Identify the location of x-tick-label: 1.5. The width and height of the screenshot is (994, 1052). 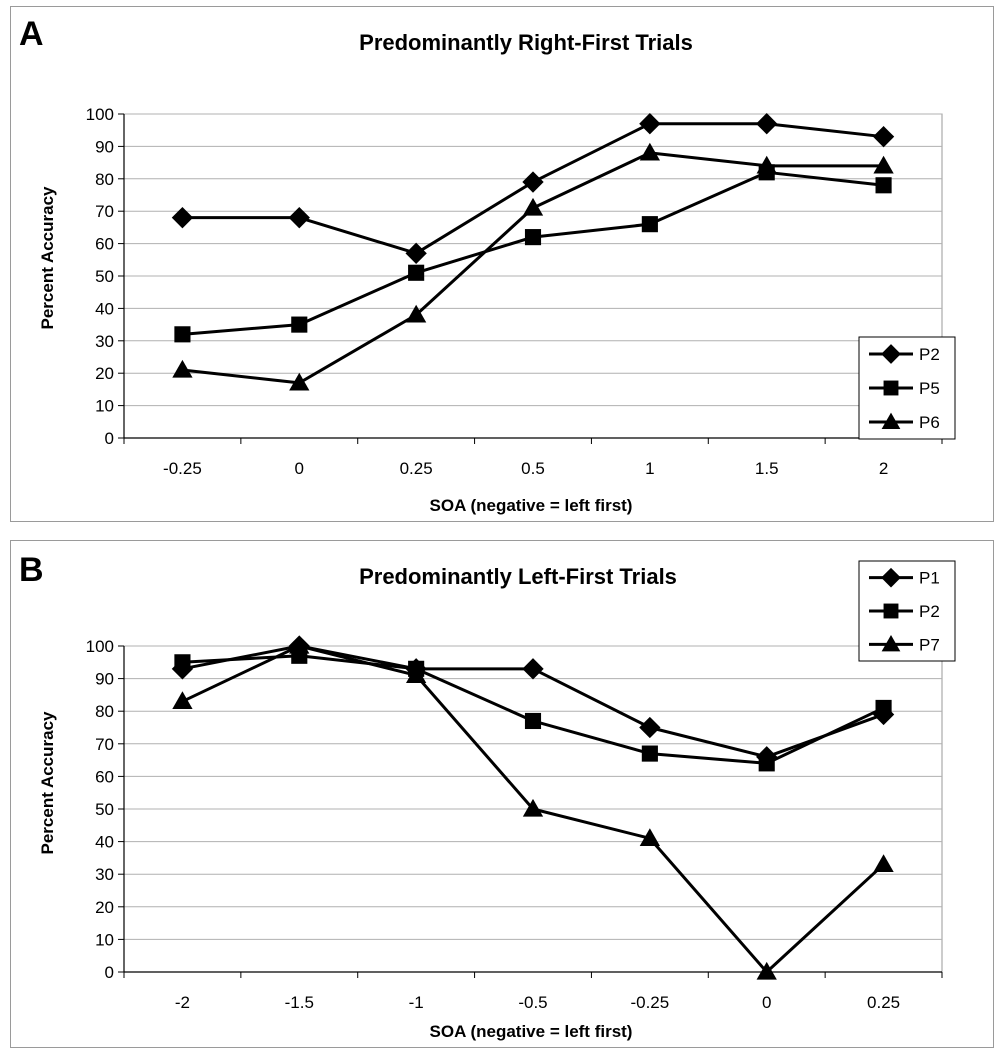
(767, 468).